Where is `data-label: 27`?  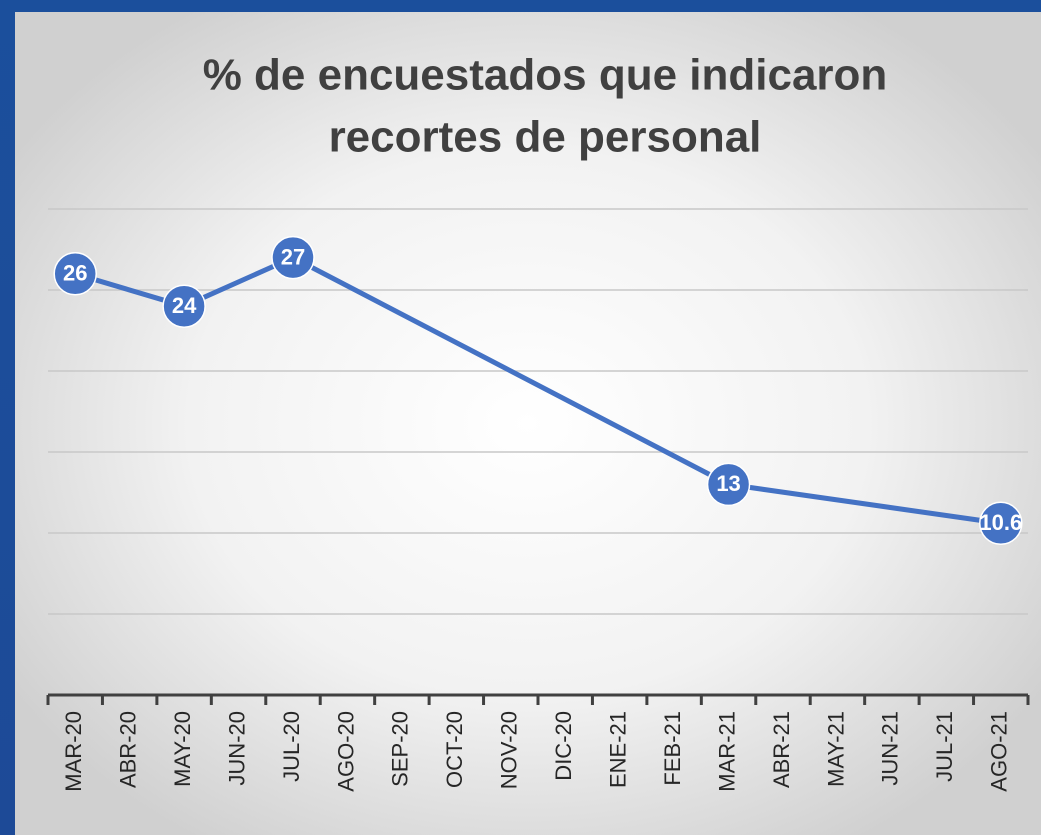 data-label: 27 is located at coordinates (293, 256).